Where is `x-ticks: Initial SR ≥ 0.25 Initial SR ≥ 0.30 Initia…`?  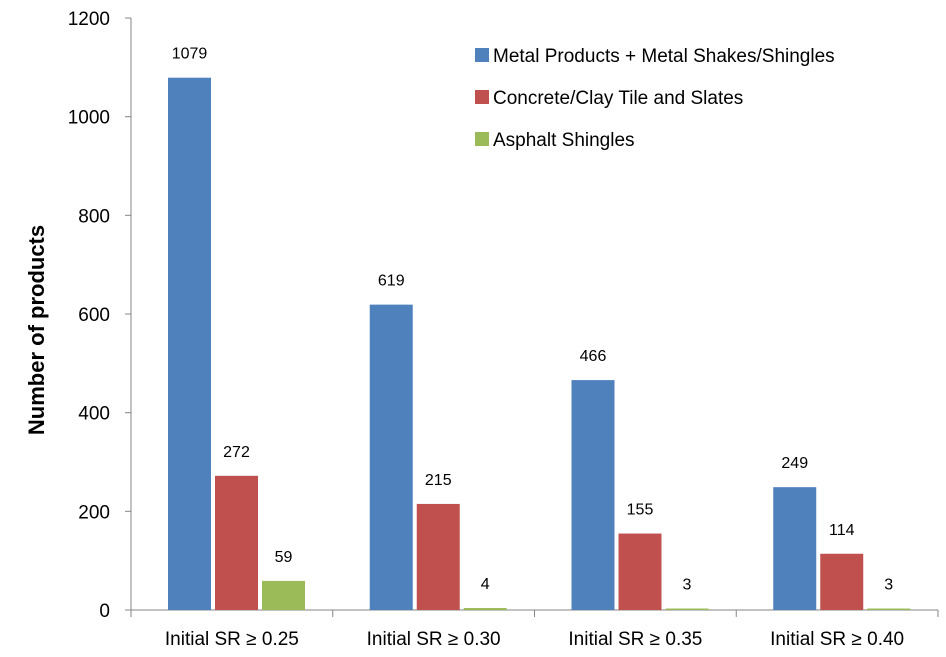 x-ticks: Initial SR ≥ 0.25 Initial SR ≥ 0.30 Initia… is located at coordinates (534, 630).